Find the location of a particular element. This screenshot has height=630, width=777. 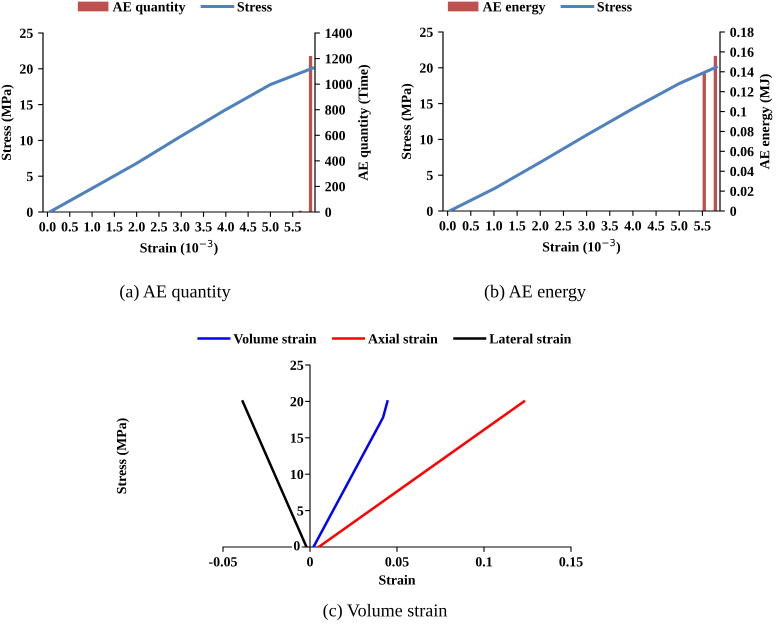

legend-label: Lateral strain is located at coordinates (530, 339).